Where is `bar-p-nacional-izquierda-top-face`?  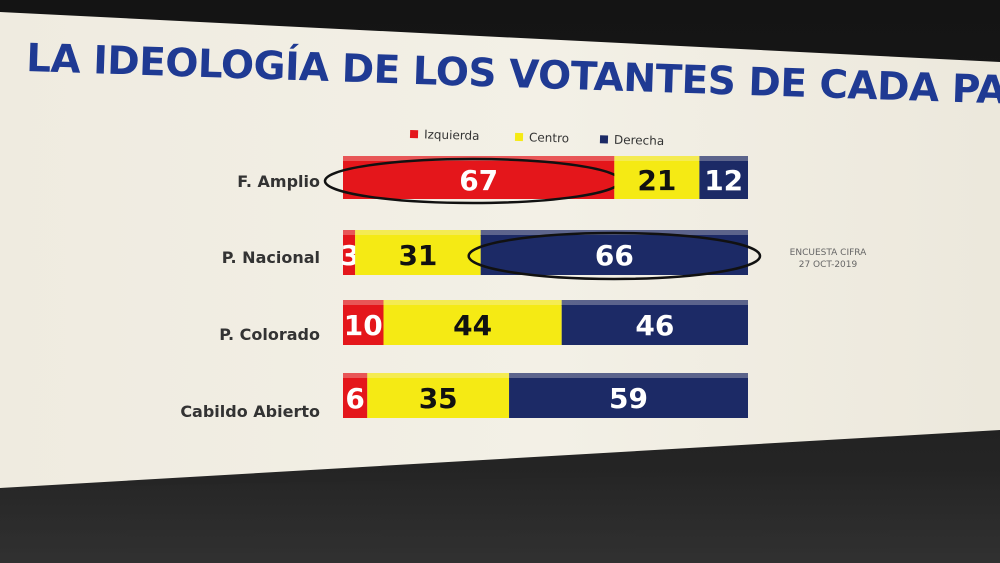
bar-p-nacional-izquierda-top-face is located at coordinates (349, 233).